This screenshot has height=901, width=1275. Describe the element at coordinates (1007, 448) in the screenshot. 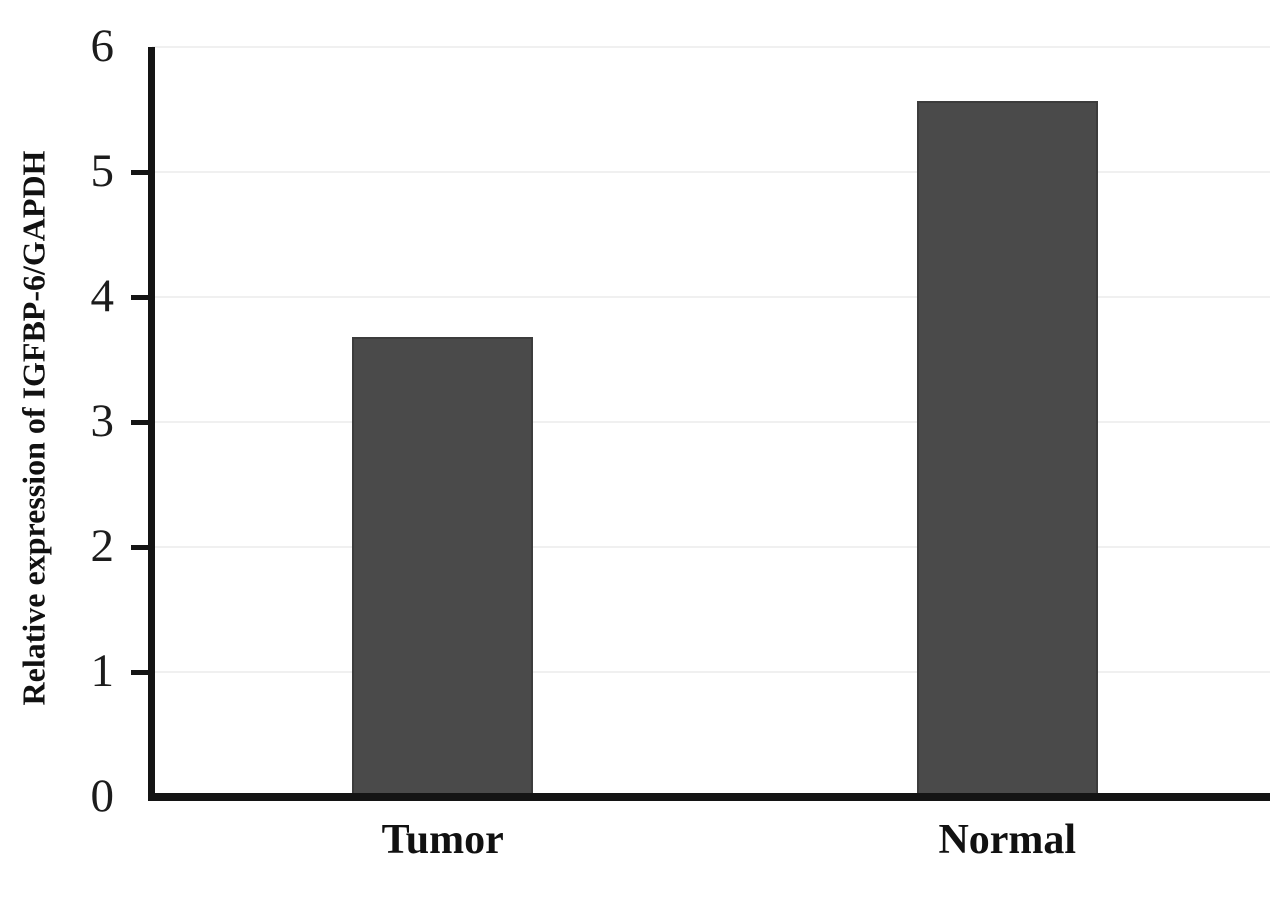

I see `bar-normal` at that location.